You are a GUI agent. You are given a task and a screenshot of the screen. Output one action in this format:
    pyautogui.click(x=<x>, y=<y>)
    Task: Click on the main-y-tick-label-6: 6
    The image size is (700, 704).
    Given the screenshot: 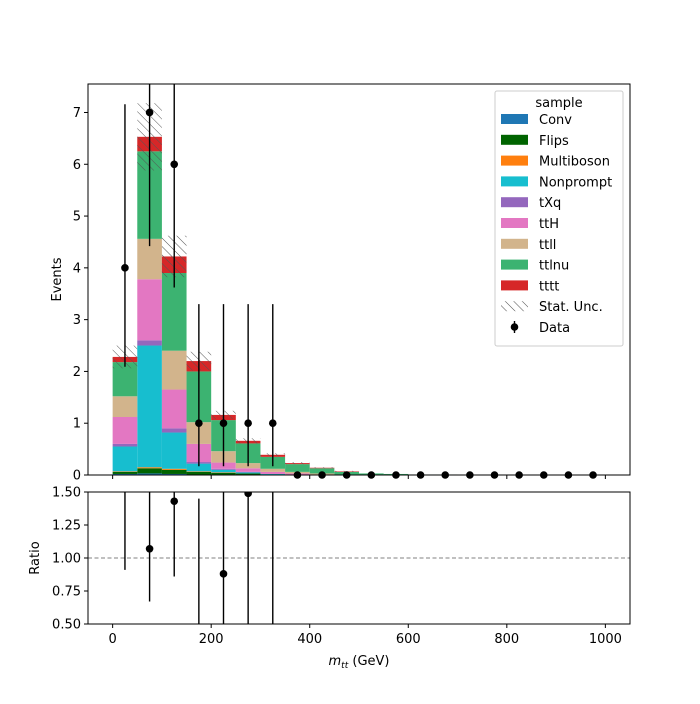 What is the action you would take?
    pyautogui.click(x=77, y=165)
    